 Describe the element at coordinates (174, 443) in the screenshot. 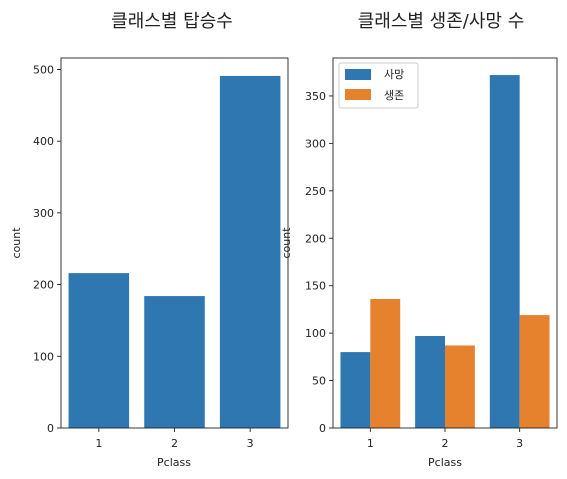

I see `chart-left-xtick-label: 2` at that location.